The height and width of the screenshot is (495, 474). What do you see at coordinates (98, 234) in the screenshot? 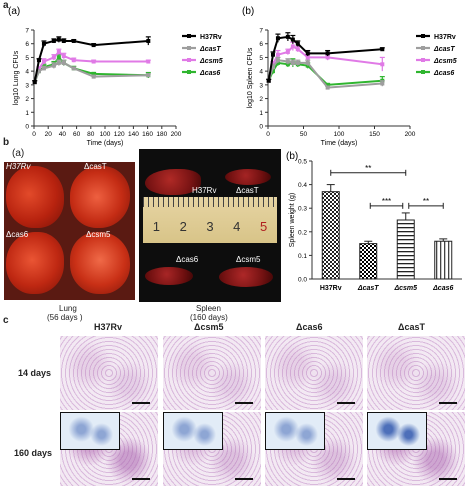
I see `lung-label-csm5: Δcsm5` at bounding box center [98, 234].